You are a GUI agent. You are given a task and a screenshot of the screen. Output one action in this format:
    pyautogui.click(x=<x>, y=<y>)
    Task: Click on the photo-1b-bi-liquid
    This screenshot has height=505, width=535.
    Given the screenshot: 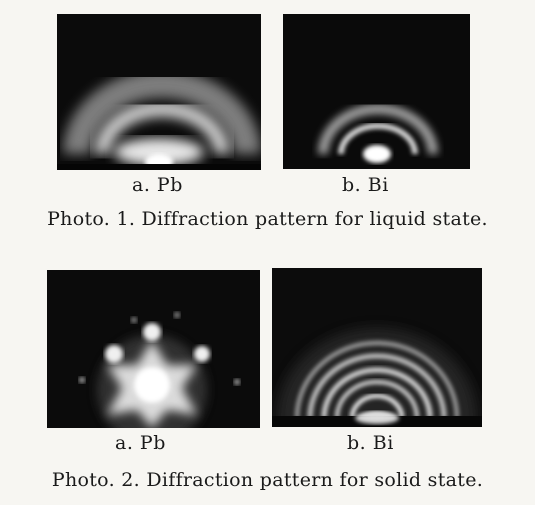 What is the action you would take?
    pyautogui.click(x=376, y=91)
    